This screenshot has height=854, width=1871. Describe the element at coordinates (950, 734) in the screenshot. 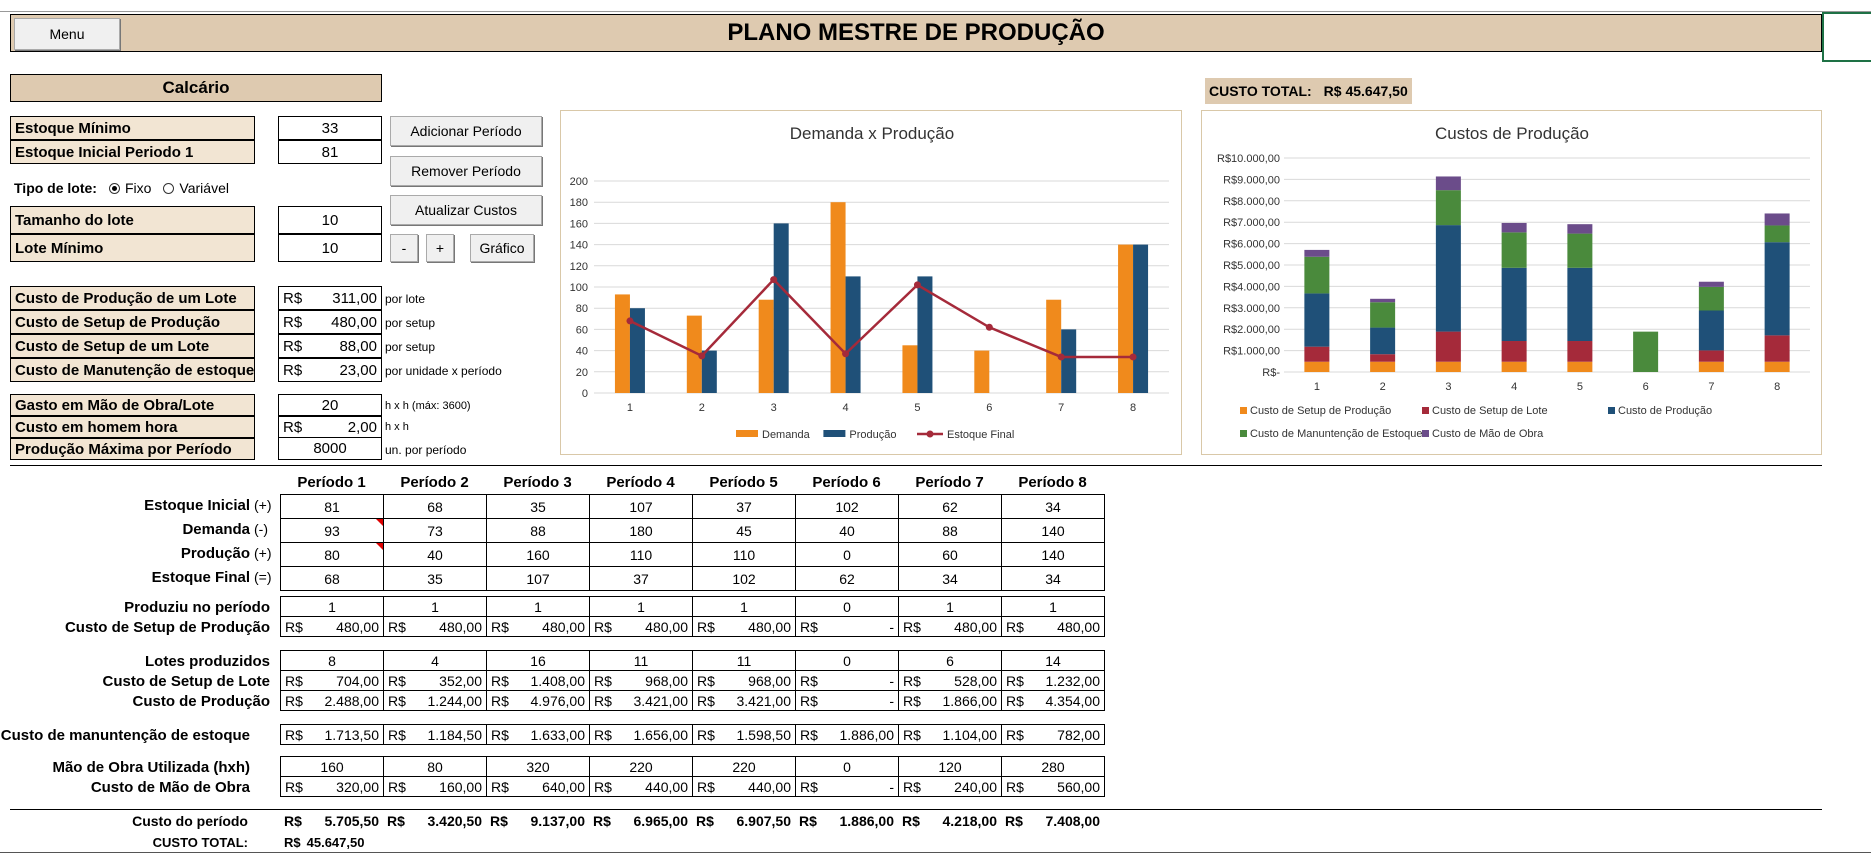

I see `table-cell: R$ 1.104,00` at that location.